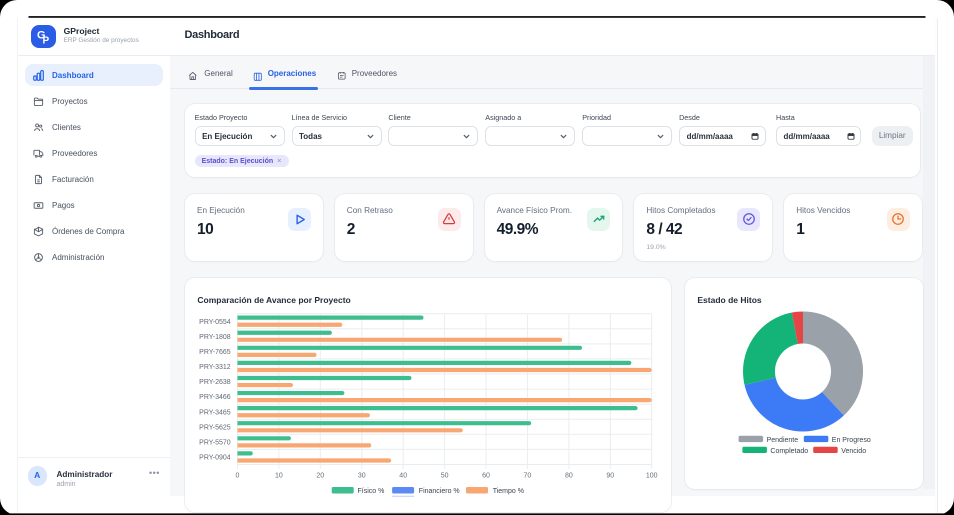 The width and height of the screenshot is (954, 515). I want to click on svg-text: Financiero %, so click(439, 491).